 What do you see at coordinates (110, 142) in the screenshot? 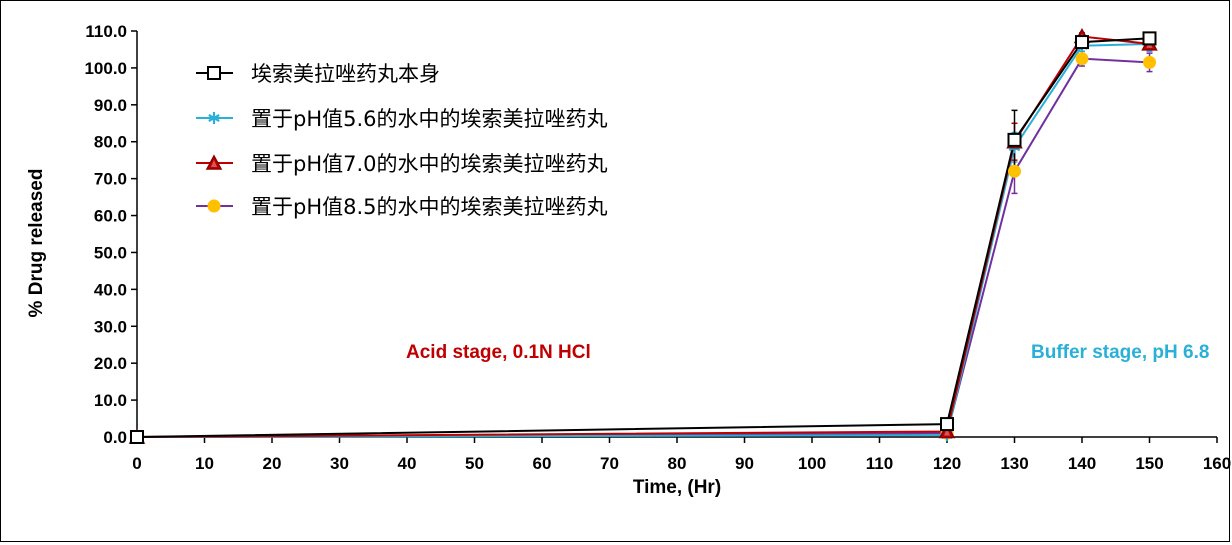
I see `y-tick-label: 80.0` at bounding box center [110, 142].